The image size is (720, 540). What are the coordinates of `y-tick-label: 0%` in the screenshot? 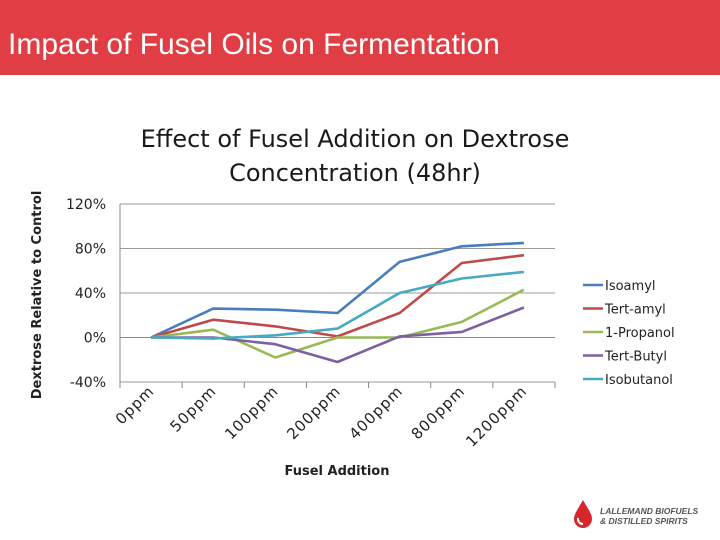 It's located at (95, 339).